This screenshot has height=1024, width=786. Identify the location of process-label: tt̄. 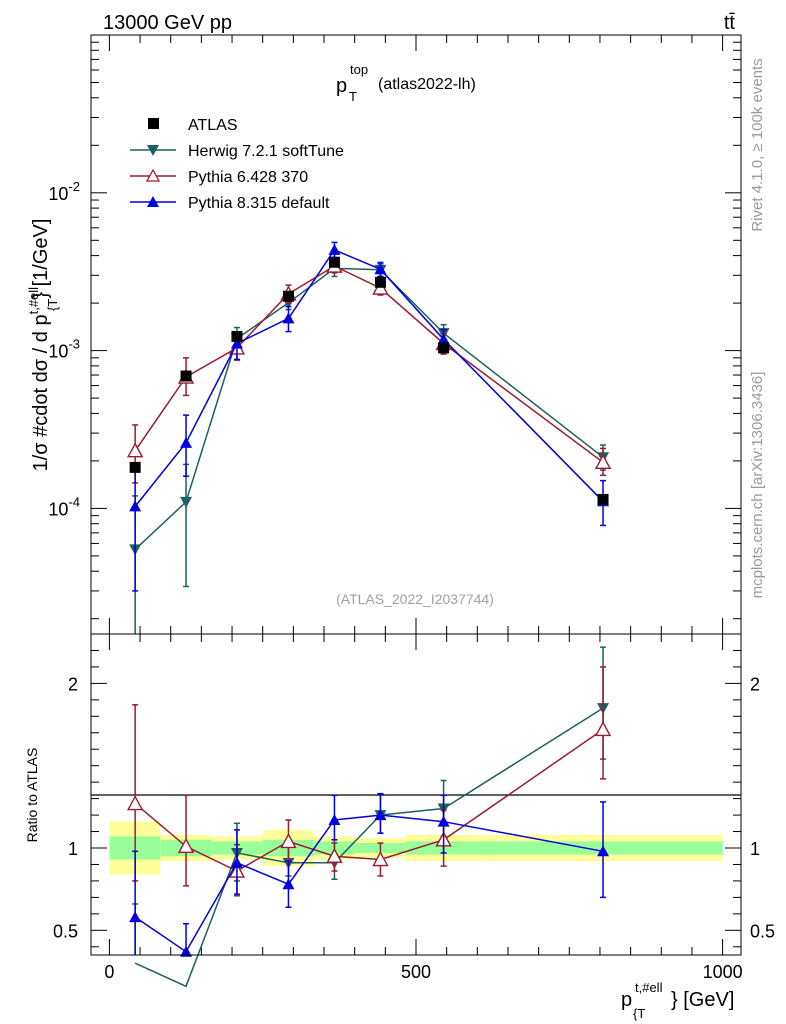
(730, 23).